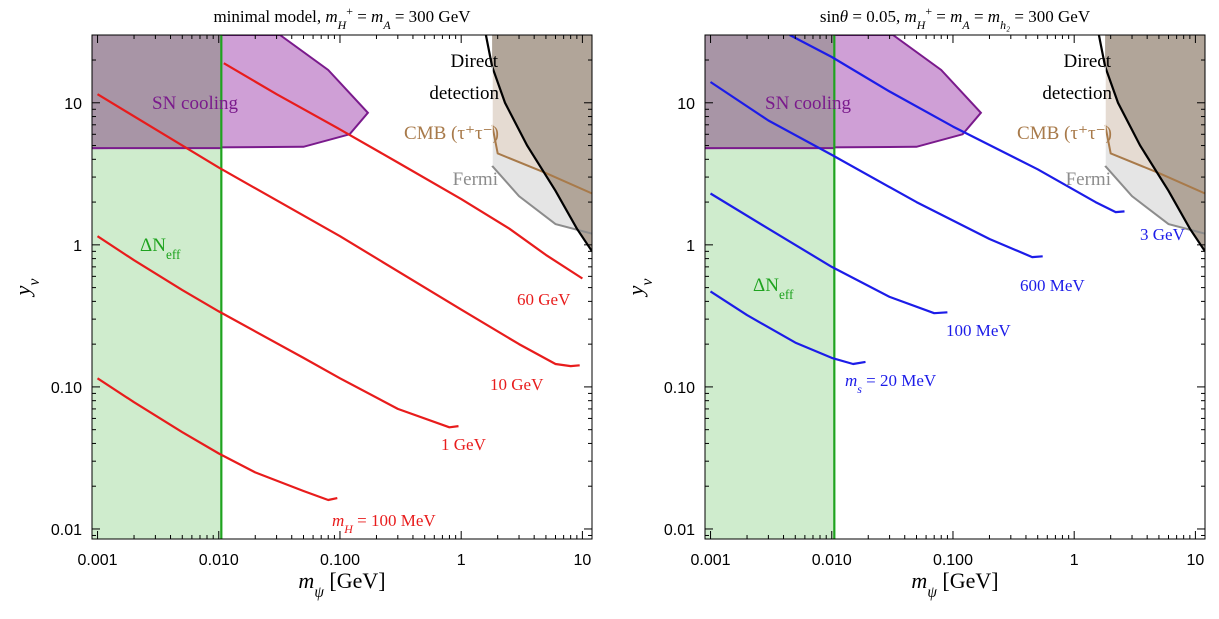 This screenshot has width=1219, height=619. What do you see at coordinates (1052, 285) in the screenshot?
I see `line-label-3: 600 MeV` at bounding box center [1052, 285].